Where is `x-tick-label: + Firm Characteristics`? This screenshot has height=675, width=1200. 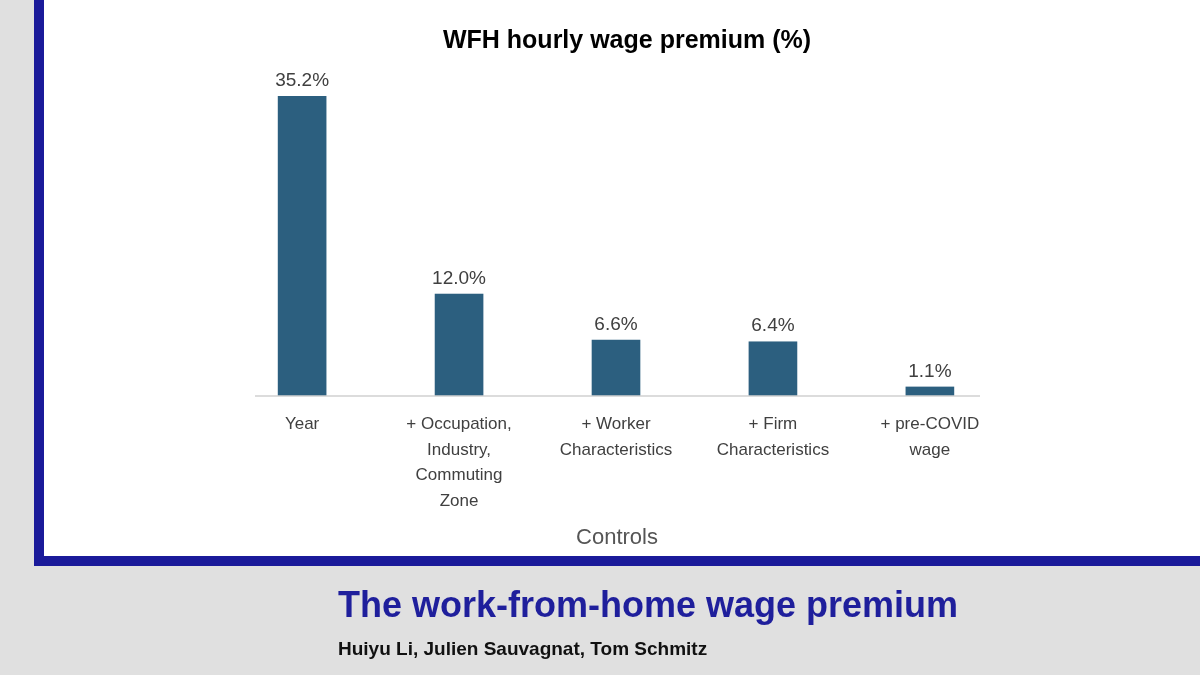
x-tick-label: + Firm Characteristics is located at coordinates (773, 436).